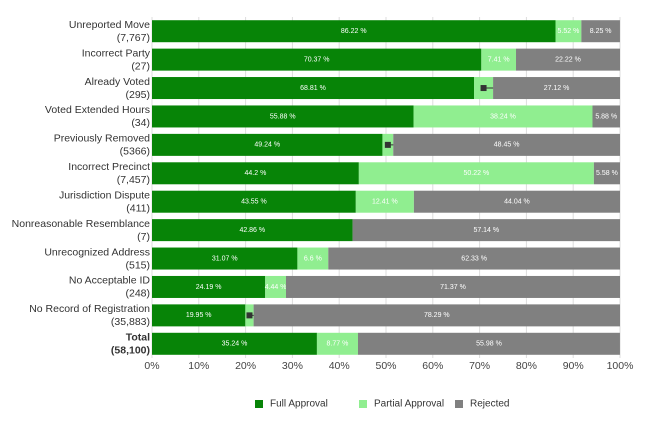 The image size is (655, 432). What do you see at coordinates (130, 322) in the screenshot?
I see `category-count: (35,883)` at bounding box center [130, 322].